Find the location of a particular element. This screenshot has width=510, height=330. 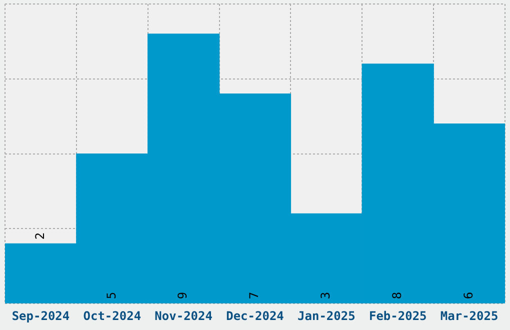

data-label: 3 is located at coordinates (325, 296).